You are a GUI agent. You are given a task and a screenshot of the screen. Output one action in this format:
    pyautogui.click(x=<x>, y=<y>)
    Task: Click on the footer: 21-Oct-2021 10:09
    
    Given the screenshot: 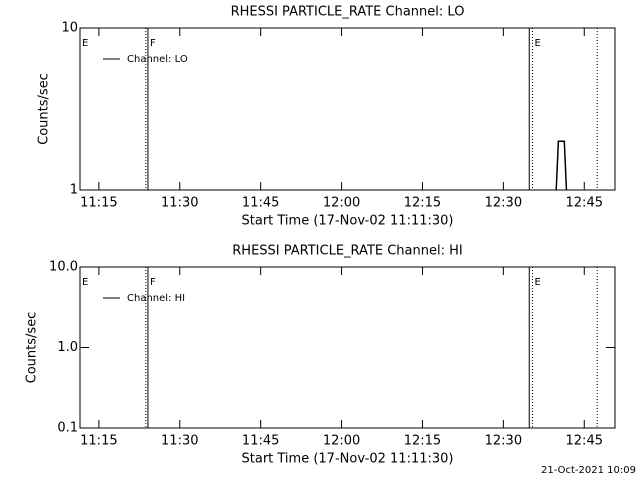 What is the action you would take?
    pyautogui.click(x=588, y=470)
    